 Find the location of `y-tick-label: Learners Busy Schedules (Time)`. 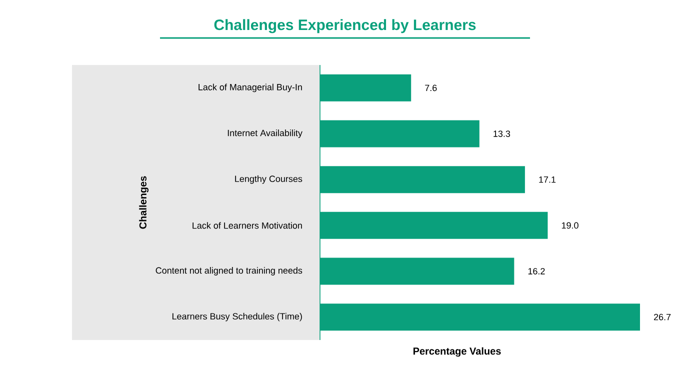

y-tick-label: Learners Busy Schedules (Time) is located at coordinates (237, 317).